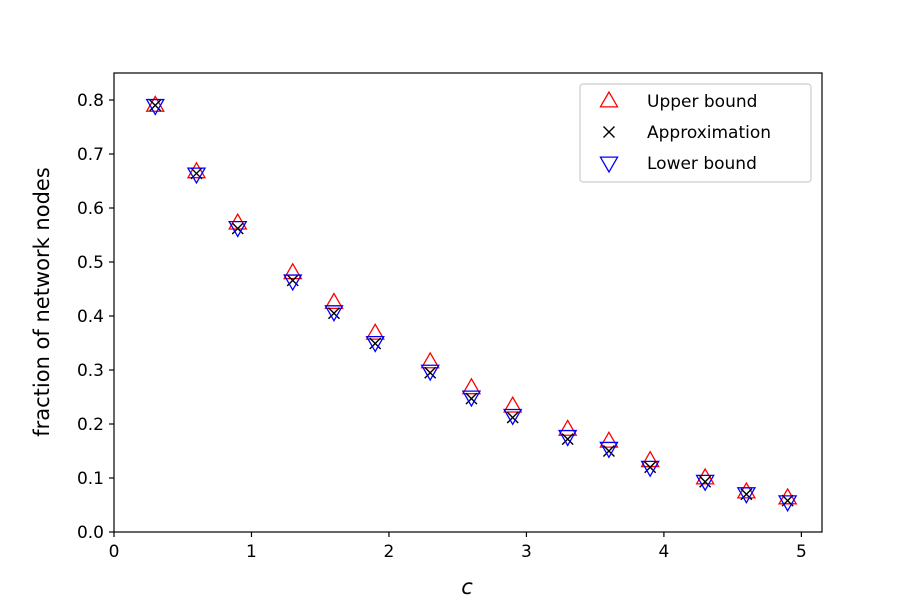 The height and width of the screenshot is (609, 913). I want to click on legend-box, so click(695, 133).